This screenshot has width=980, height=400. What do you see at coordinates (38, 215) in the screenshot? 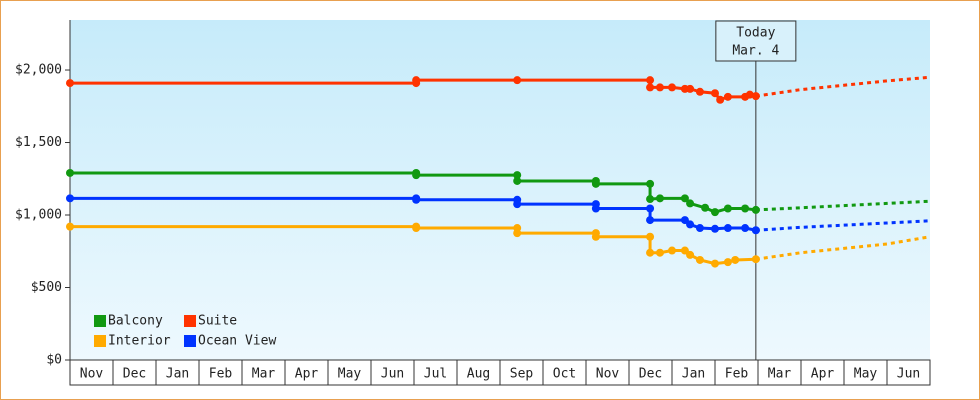
I see `y-tick-label: $1,000` at bounding box center [38, 215].